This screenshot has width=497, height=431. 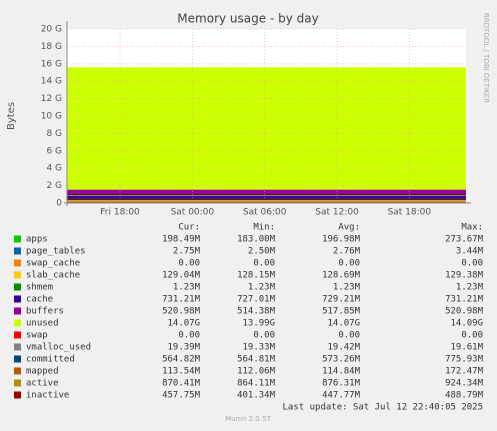 I want to click on legend-value: 172.47M, so click(x=464, y=372).